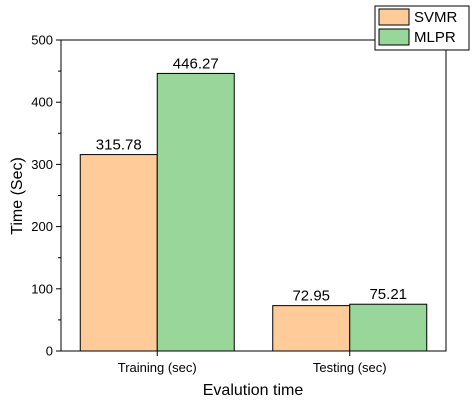  Describe the element at coordinates (394, 17) in the screenshot. I see `legend-swatch-svmr` at that location.